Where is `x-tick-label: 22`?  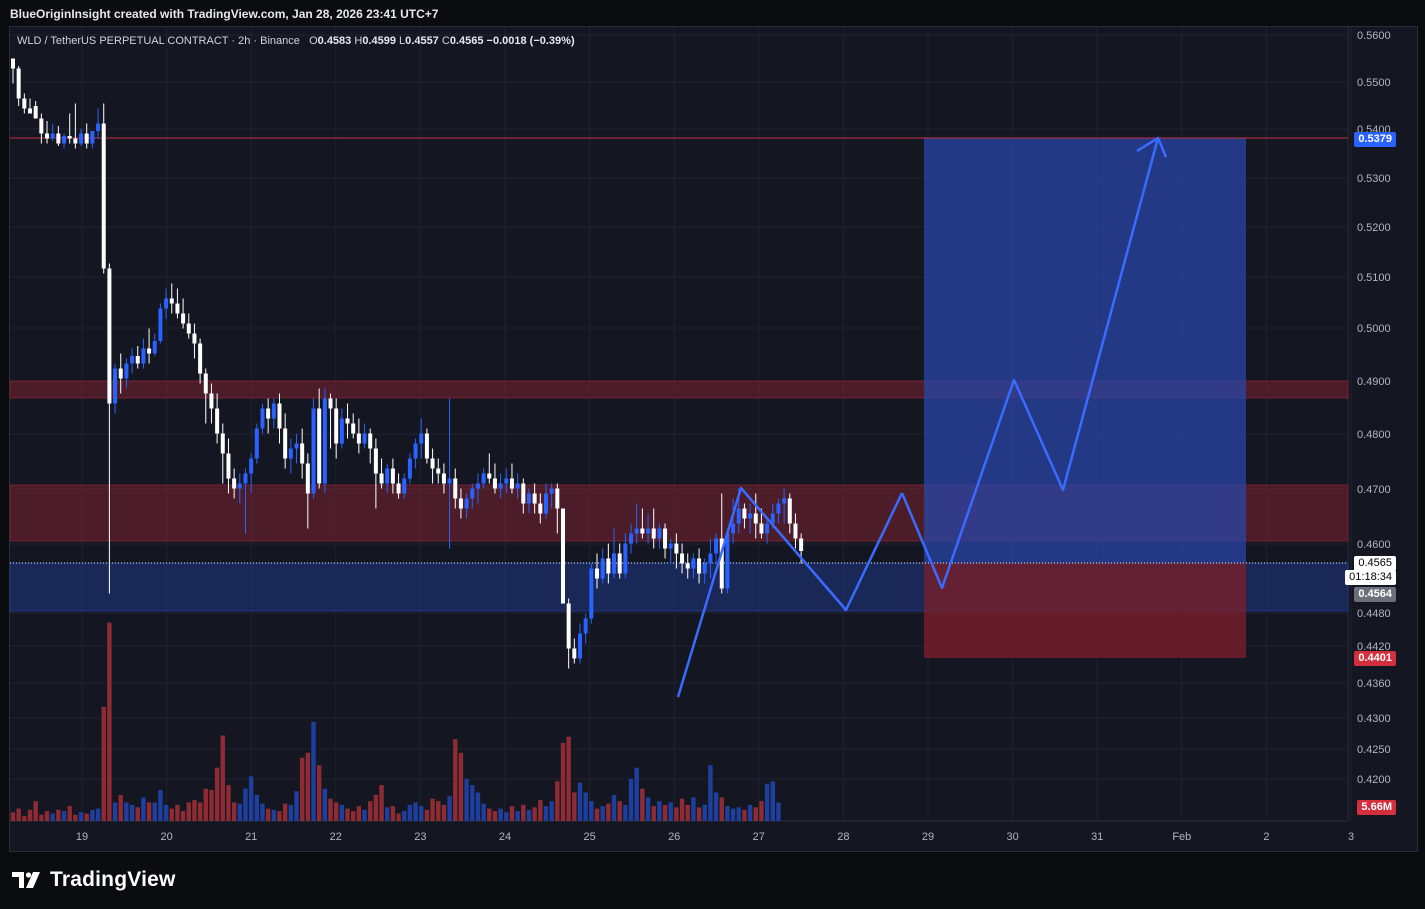 x-tick-label: 22 is located at coordinates (336, 837).